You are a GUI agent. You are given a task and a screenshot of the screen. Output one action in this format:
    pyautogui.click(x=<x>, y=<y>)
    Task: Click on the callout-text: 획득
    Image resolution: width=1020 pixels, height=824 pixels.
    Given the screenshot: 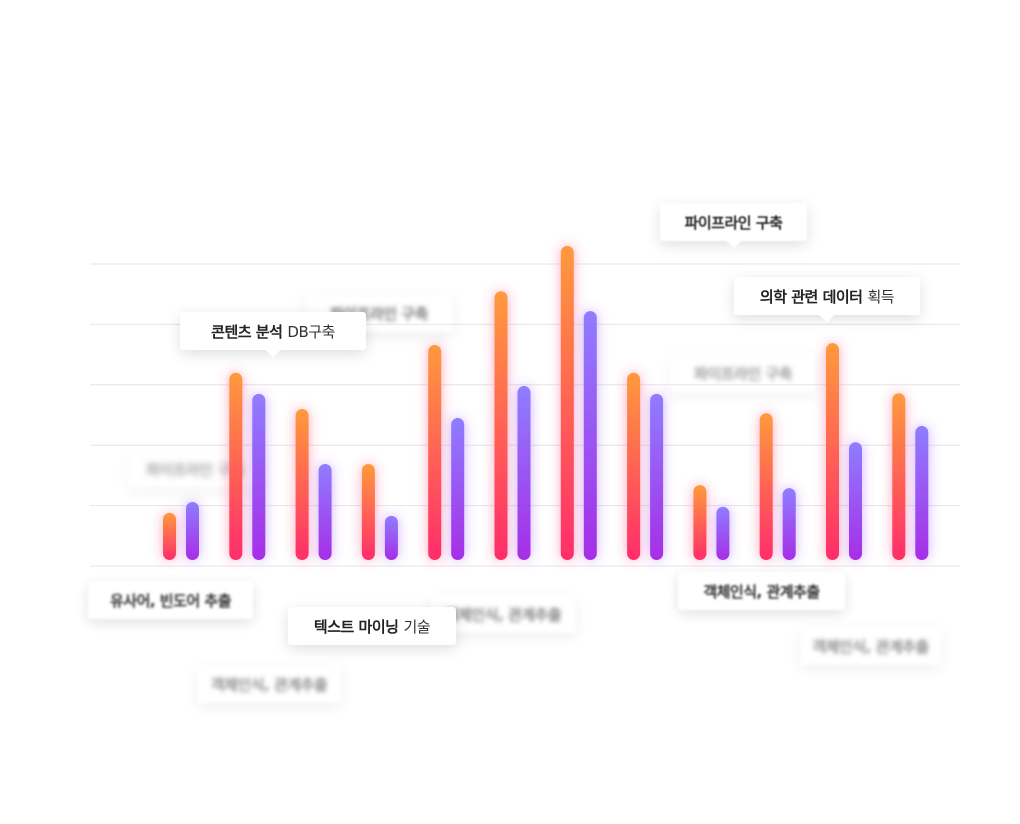 What is the action you would take?
    pyautogui.click(x=881, y=296)
    